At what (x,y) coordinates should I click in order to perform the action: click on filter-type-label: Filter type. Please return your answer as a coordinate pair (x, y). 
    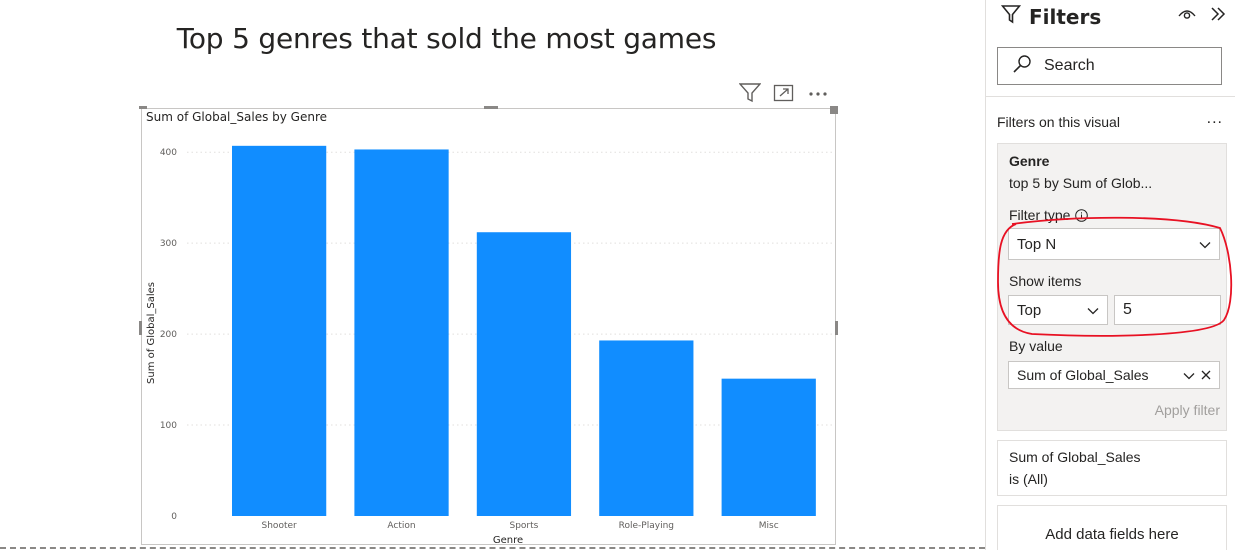
    Looking at the image, I should click on (1040, 215).